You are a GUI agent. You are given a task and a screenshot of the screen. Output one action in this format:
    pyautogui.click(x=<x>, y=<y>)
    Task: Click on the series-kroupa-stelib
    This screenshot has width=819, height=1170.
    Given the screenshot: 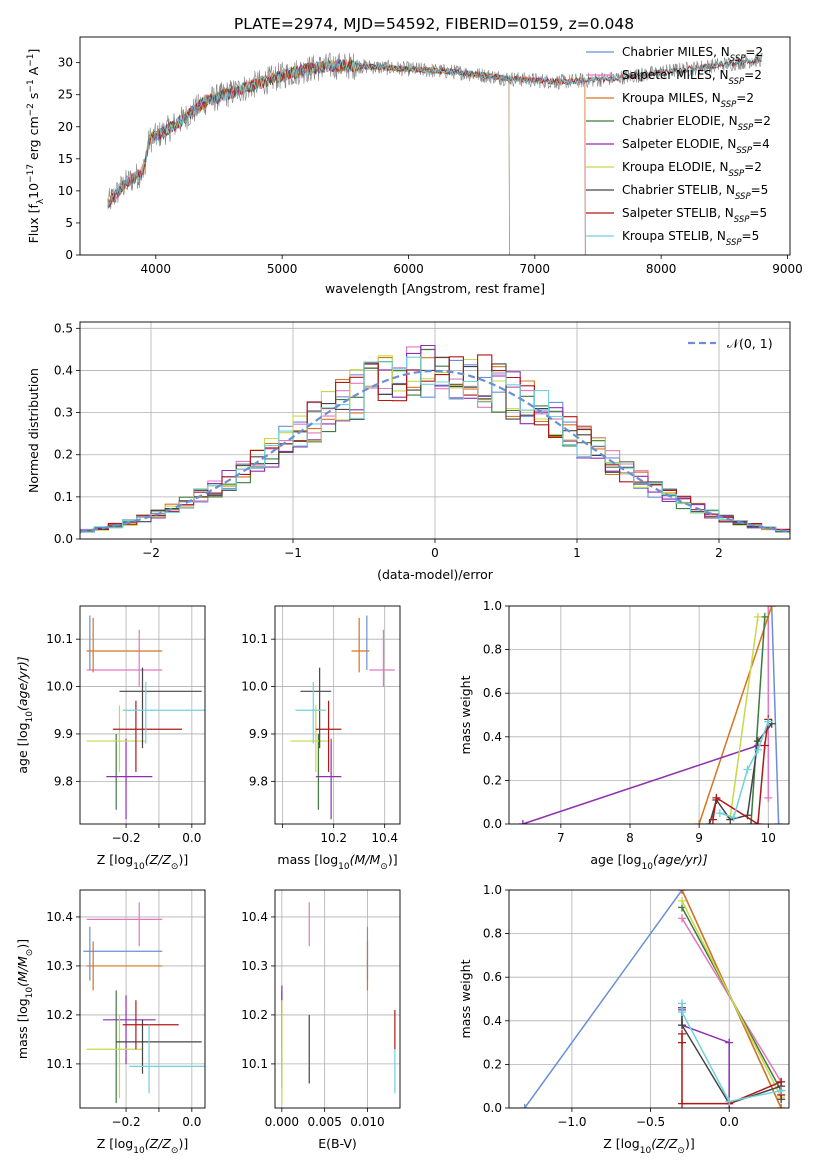 What is the action you would take?
    pyautogui.click(x=732, y=1052)
    